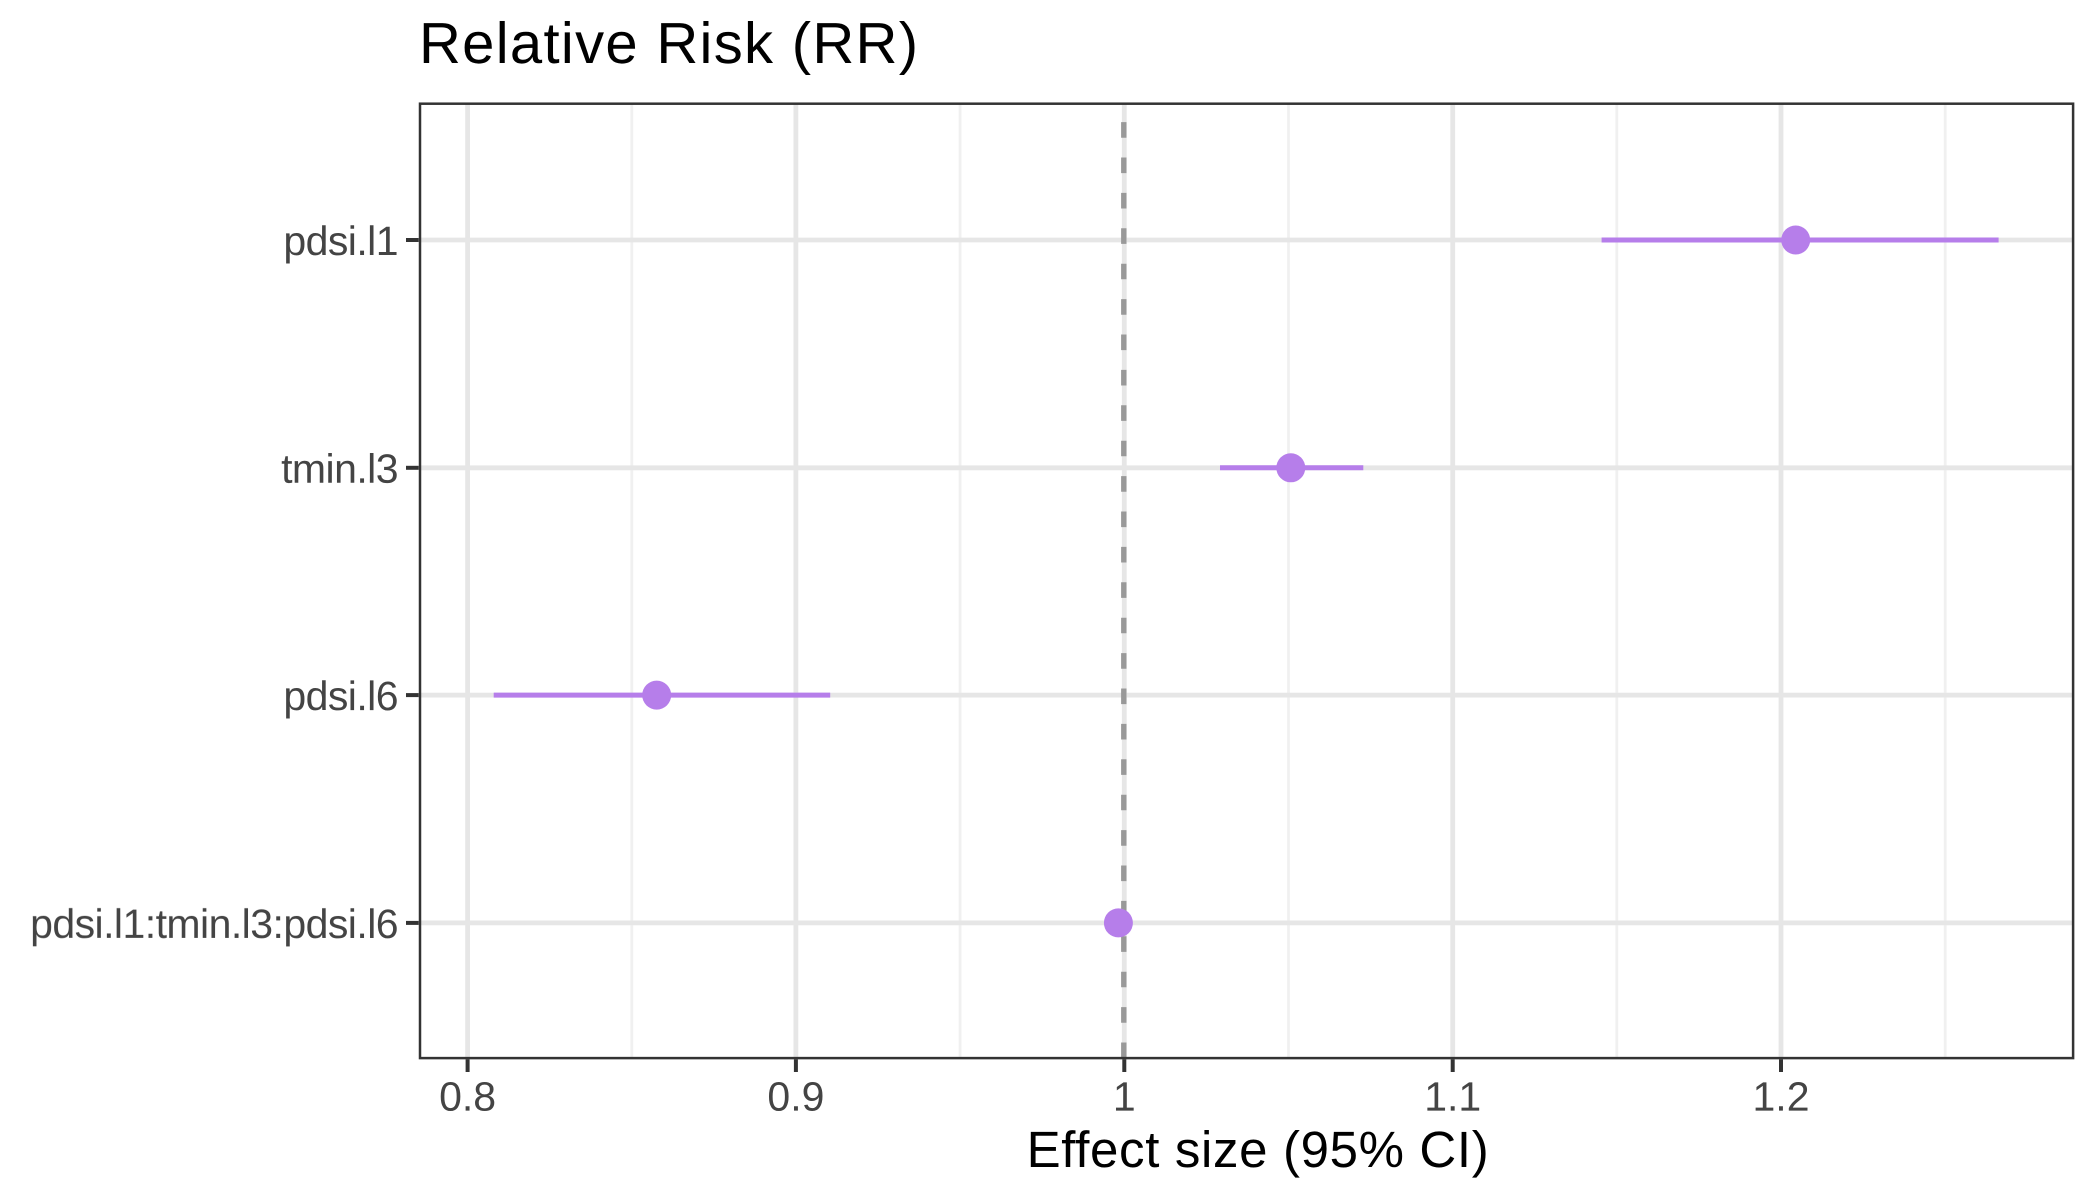 This screenshot has width=2100, height=1200. What do you see at coordinates (340, 696) in the screenshot?
I see `svg-text: pdsi.l6` at bounding box center [340, 696].